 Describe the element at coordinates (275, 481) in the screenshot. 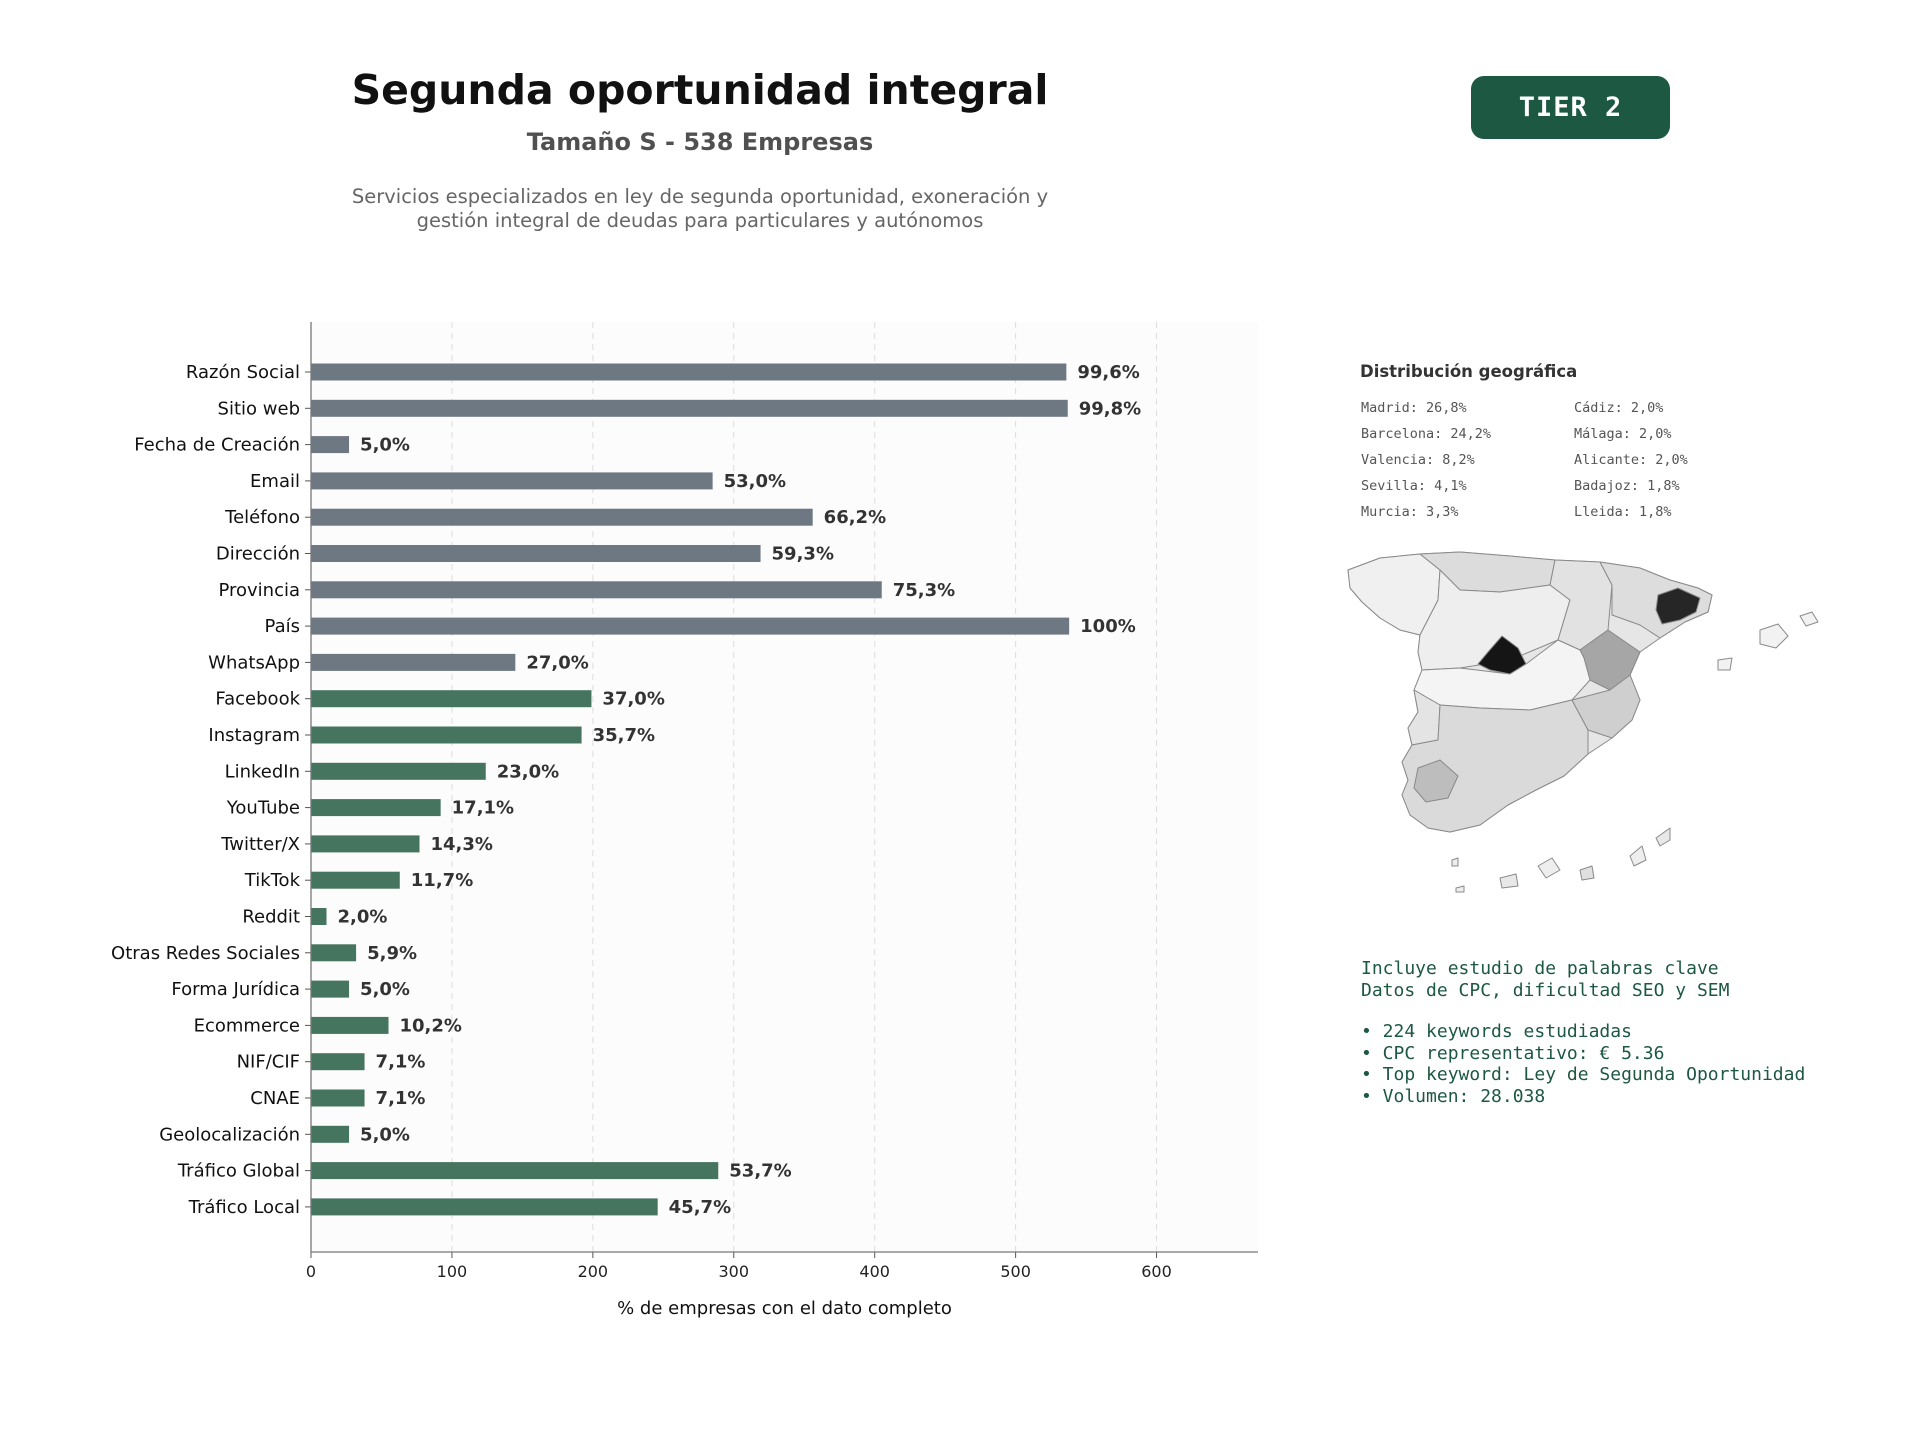

I see `category-label: Email` at that location.